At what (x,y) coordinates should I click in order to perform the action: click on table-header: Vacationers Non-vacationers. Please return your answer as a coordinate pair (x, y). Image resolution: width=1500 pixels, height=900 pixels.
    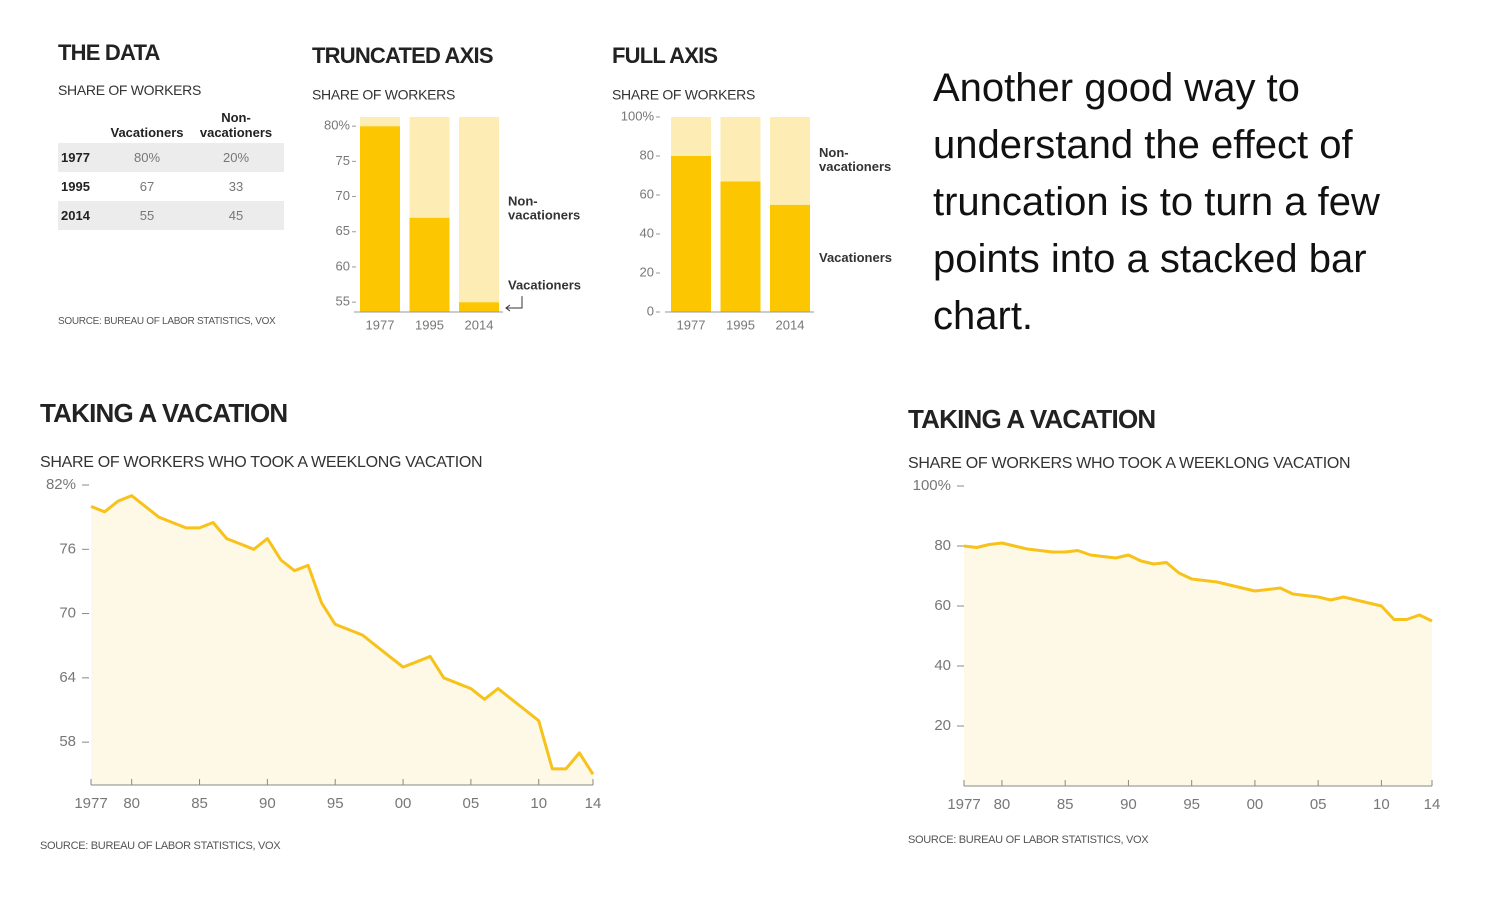
    Looking at the image, I should click on (171, 124).